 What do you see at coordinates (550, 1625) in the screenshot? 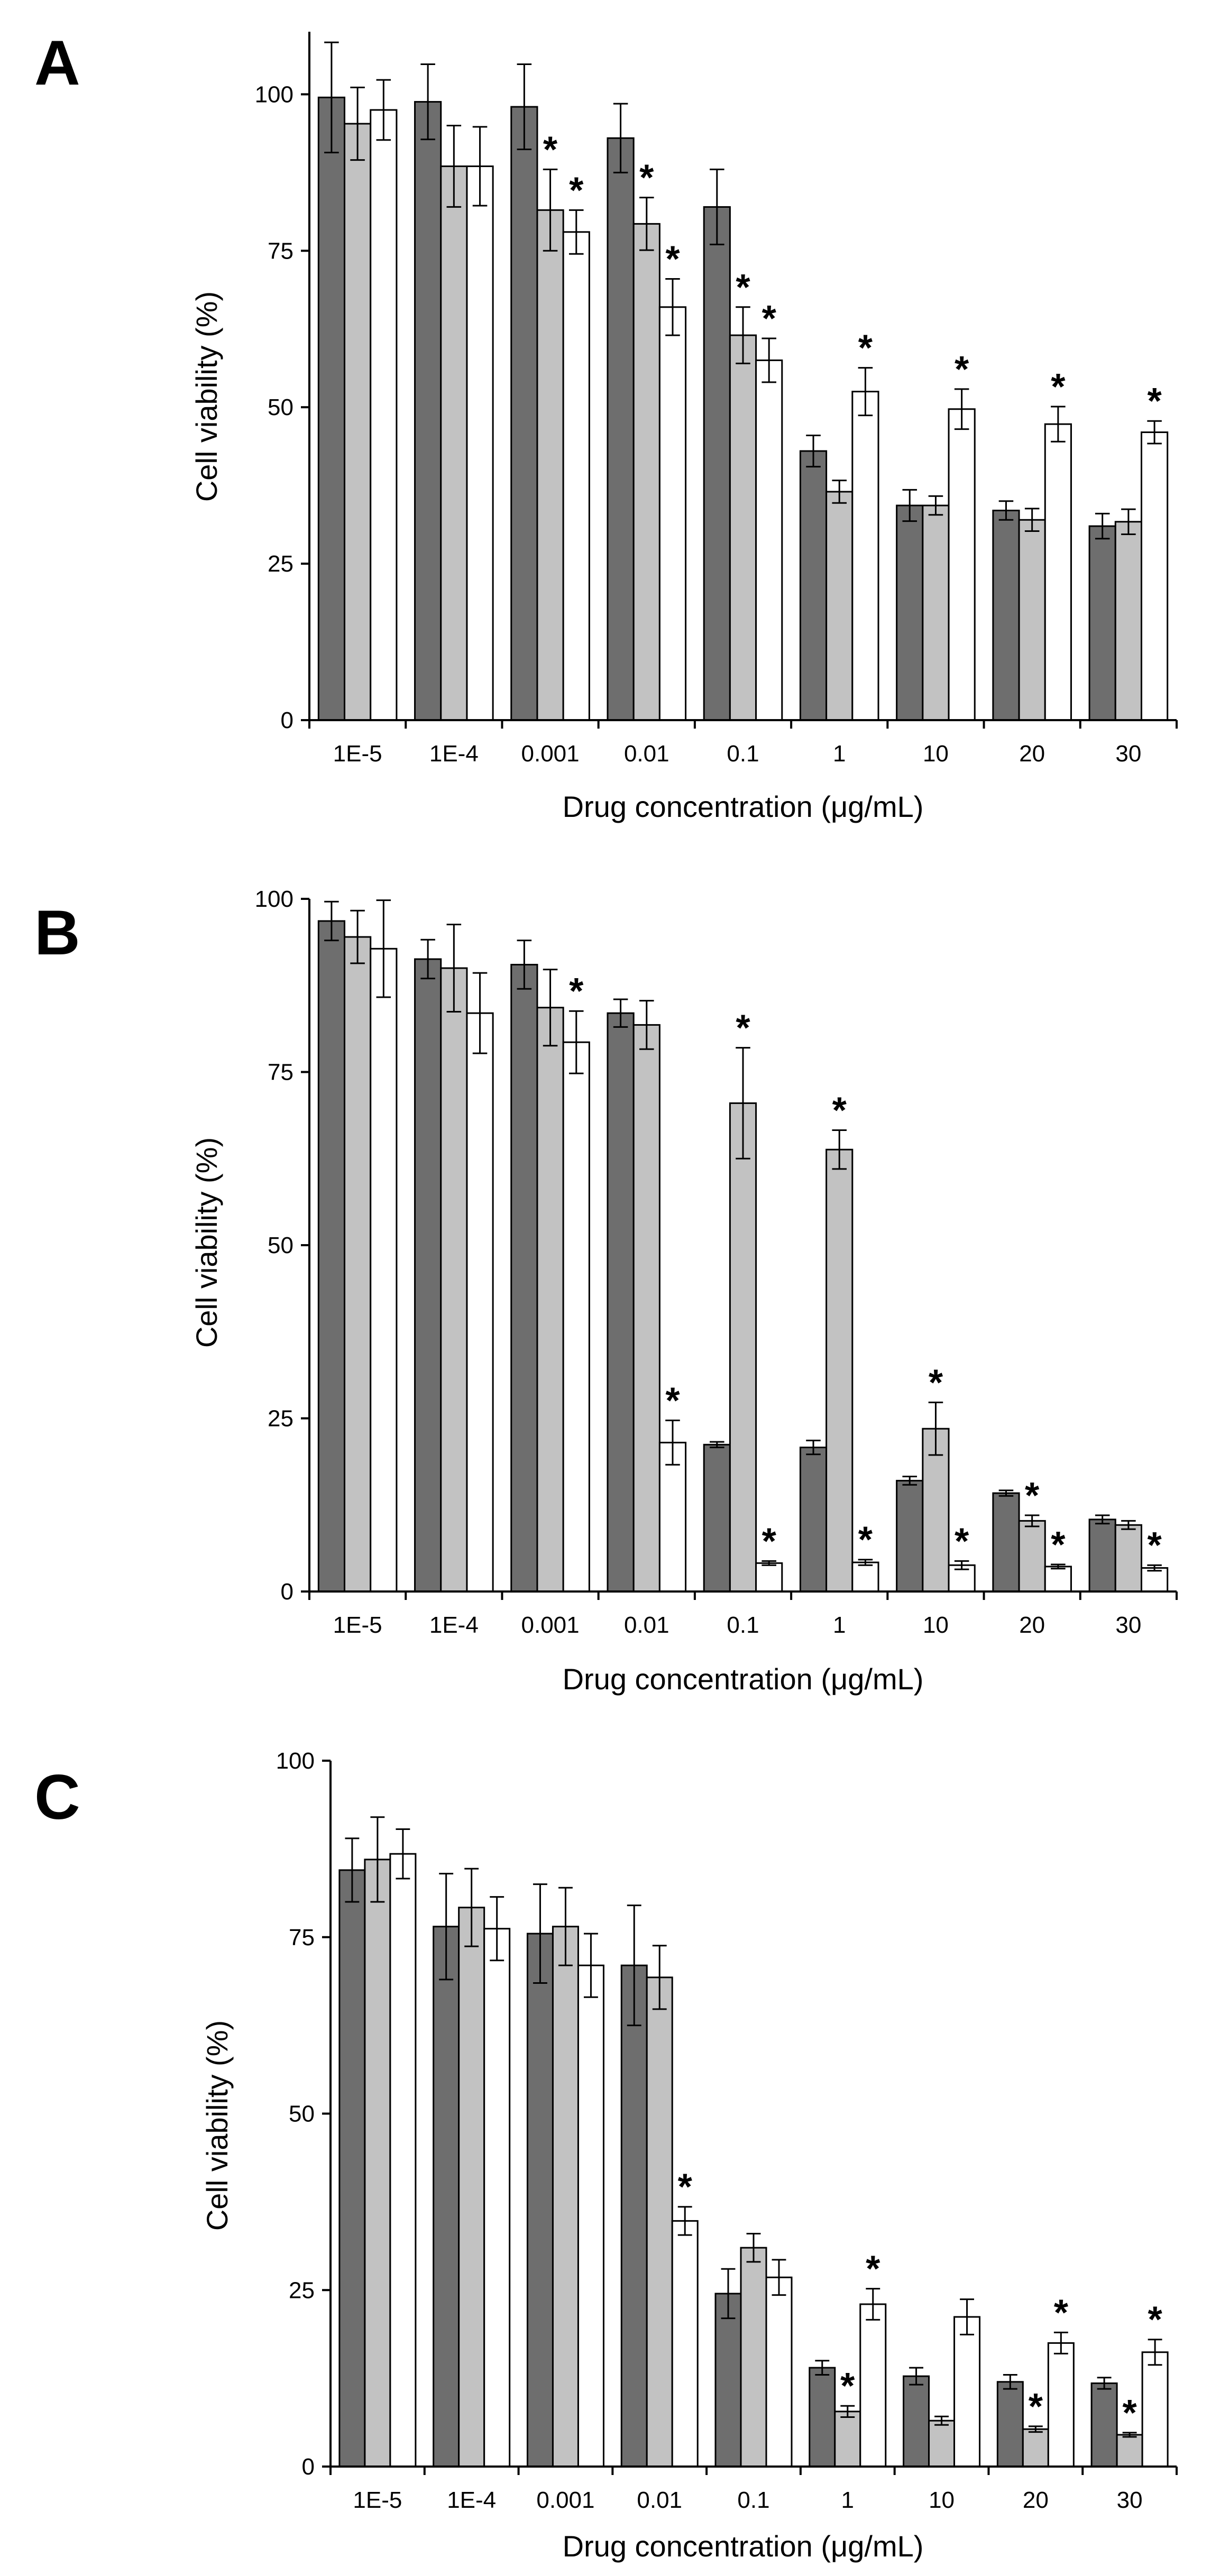
I see `panel-b-x-tick-label: 0.001` at bounding box center [550, 1625].